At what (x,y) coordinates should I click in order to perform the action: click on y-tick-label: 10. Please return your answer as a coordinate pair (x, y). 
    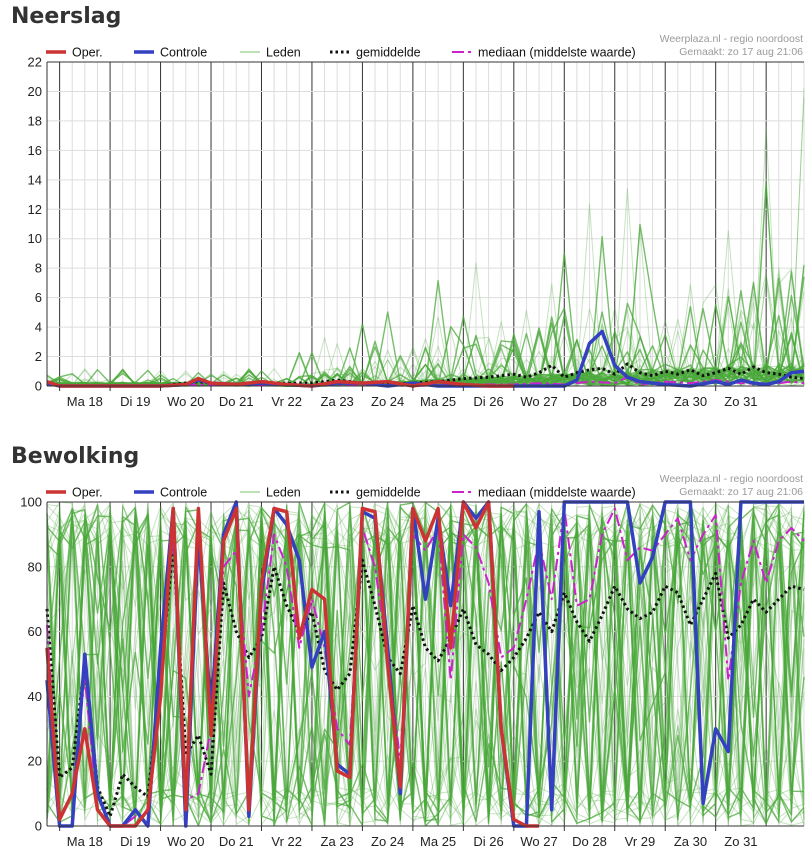
    Looking at the image, I should click on (35, 238).